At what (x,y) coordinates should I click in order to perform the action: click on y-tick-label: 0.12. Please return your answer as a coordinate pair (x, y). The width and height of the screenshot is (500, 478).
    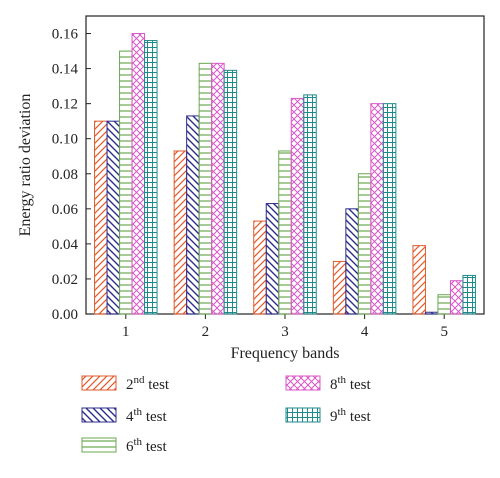
    Looking at the image, I should click on (65, 105).